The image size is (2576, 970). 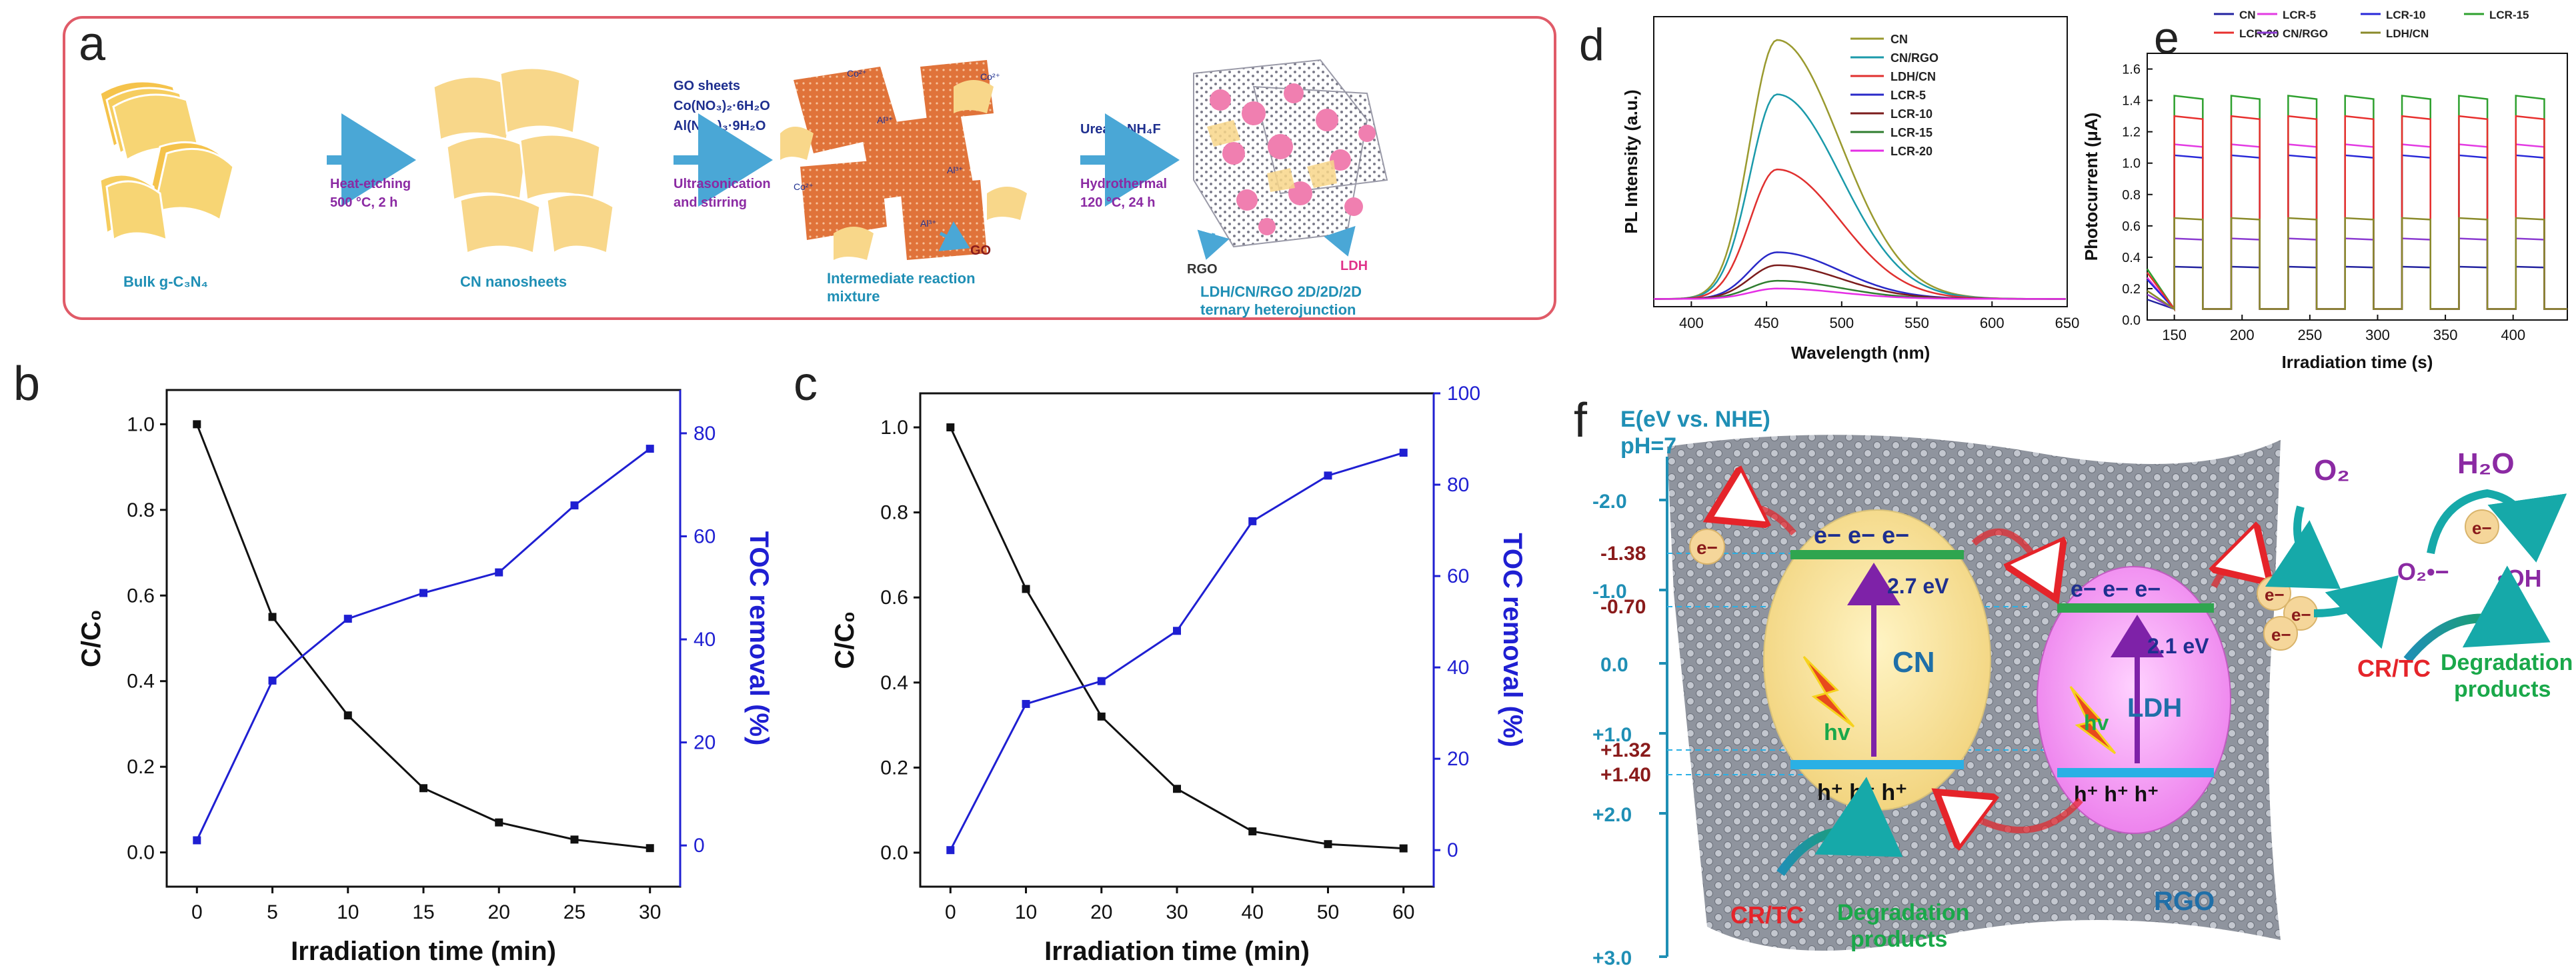 What do you see at coordinates (1452, 850) in the screenshot?
I see `y2-tick-label: 0` at bounding box center [1452, 850].